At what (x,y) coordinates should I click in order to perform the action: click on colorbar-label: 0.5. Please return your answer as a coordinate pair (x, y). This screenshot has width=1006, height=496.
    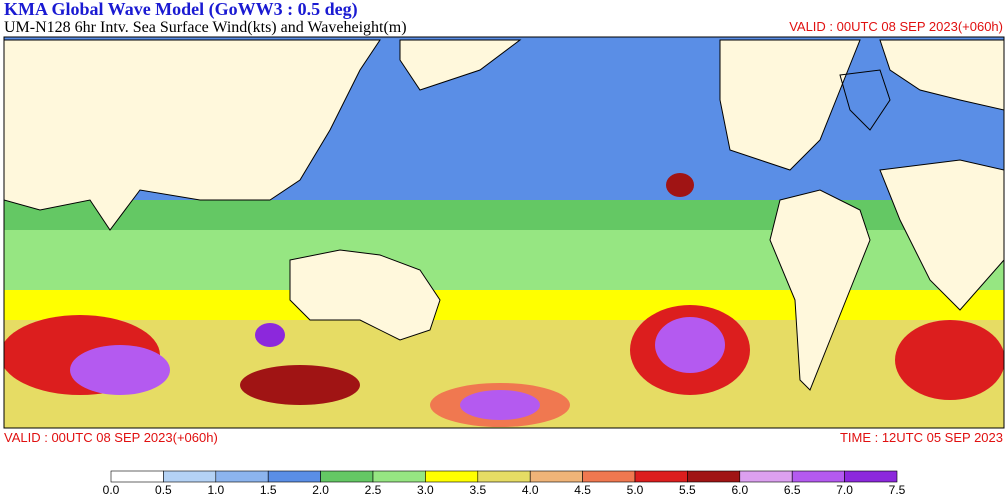
    Looking at the image, I should click on (163, 489).